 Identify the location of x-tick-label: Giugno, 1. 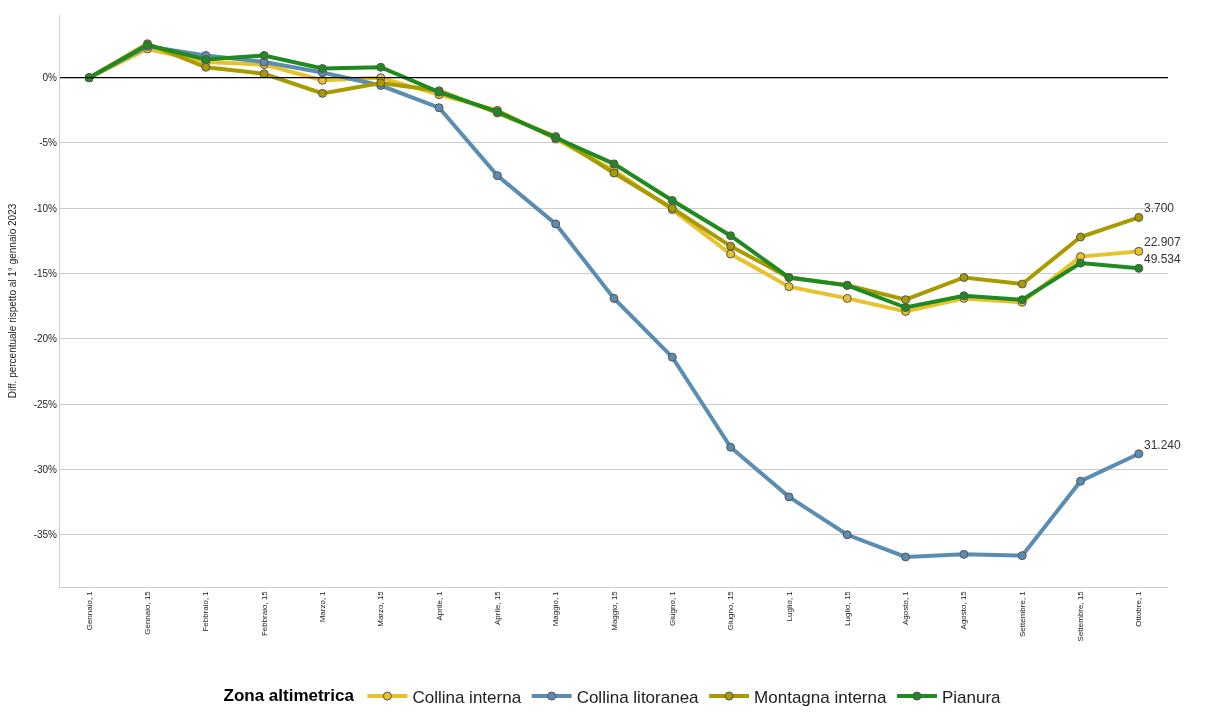
(672, 608).